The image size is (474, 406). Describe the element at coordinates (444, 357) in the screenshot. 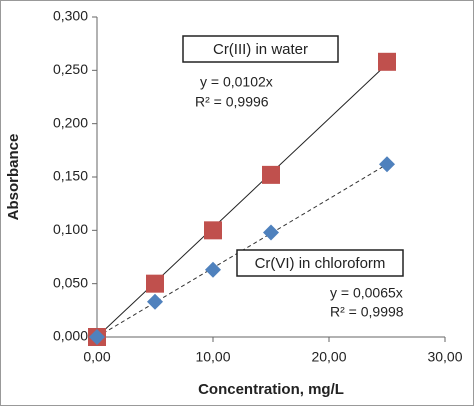

I see `x-tick-label: 30,00` at that location.